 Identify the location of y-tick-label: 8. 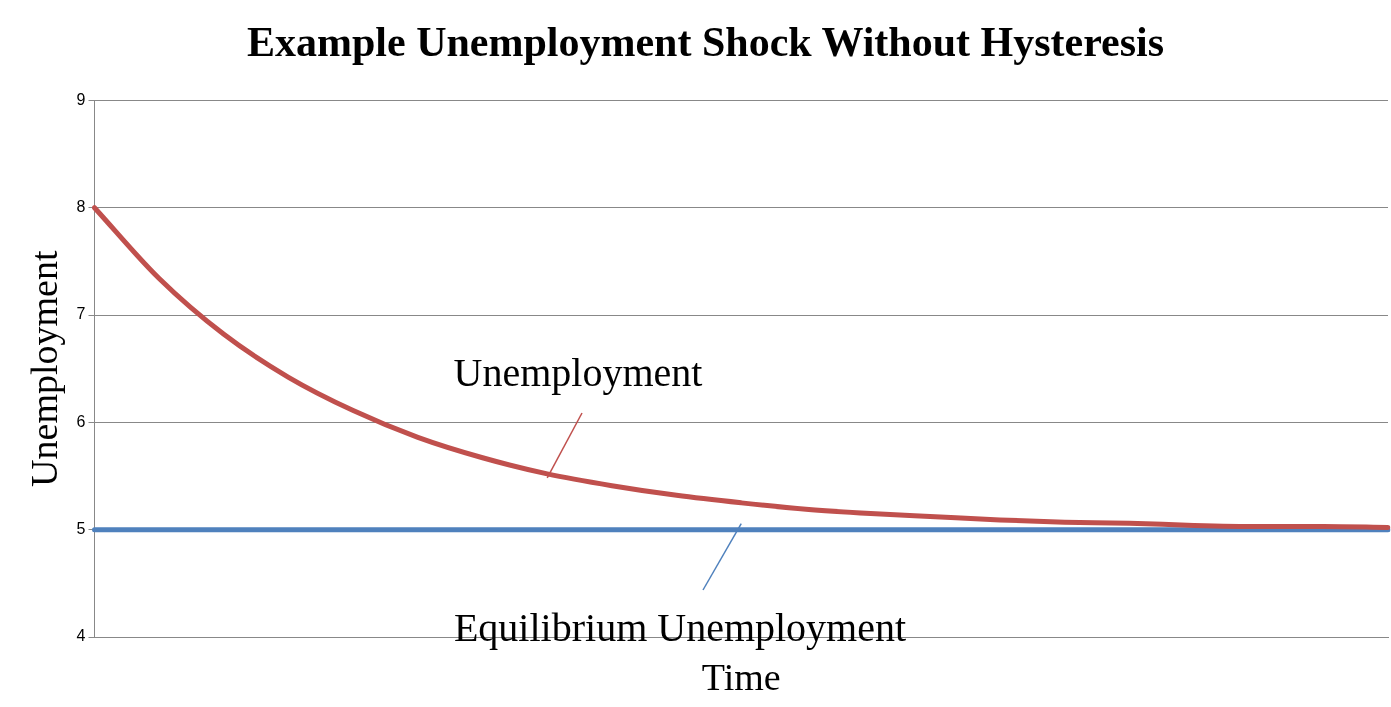
(81, 207).